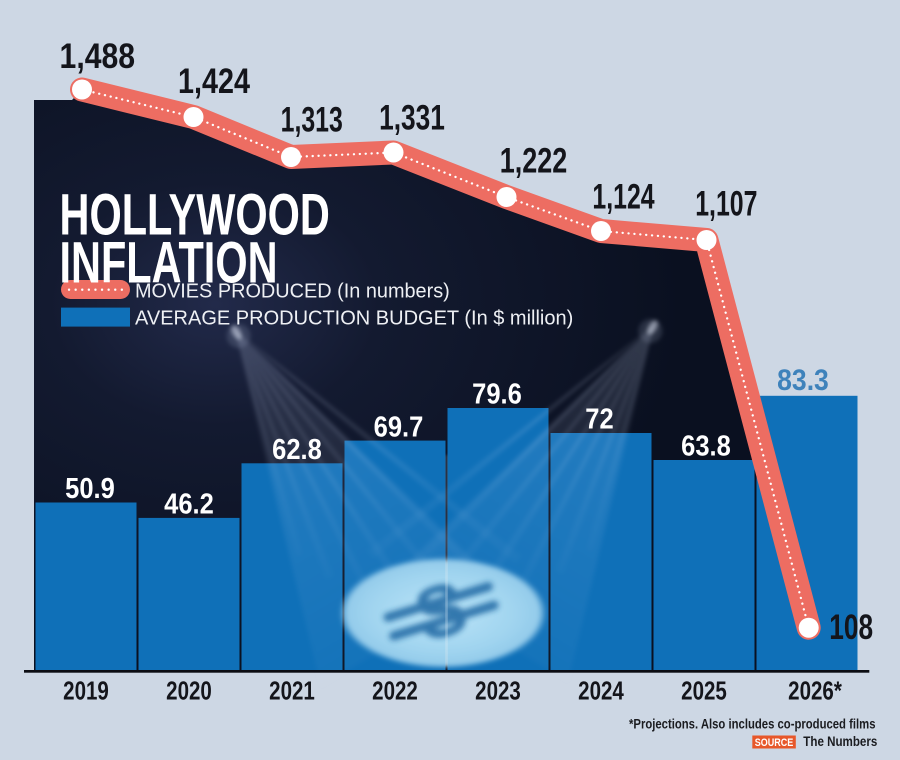 The image size is (900, 760). What do you see at coordinates (774, 743) in the screenshot?
I see `svg-text: SOURCE` at bounding box center [774, 743].